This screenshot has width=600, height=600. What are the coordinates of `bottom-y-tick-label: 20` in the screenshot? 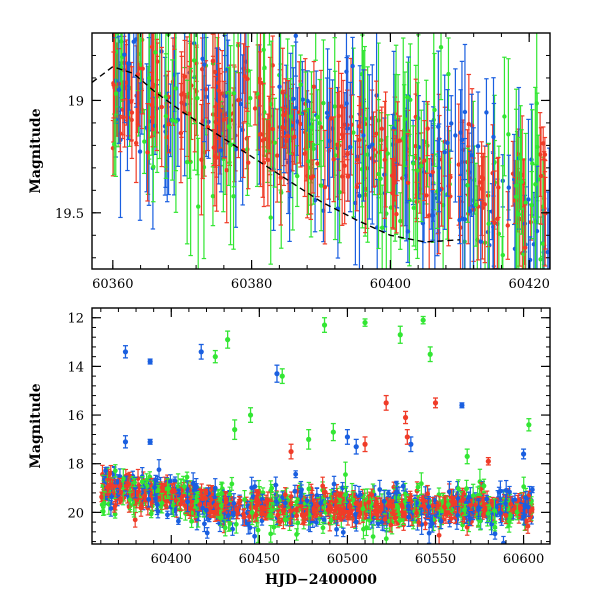 It's located at (75, 513).